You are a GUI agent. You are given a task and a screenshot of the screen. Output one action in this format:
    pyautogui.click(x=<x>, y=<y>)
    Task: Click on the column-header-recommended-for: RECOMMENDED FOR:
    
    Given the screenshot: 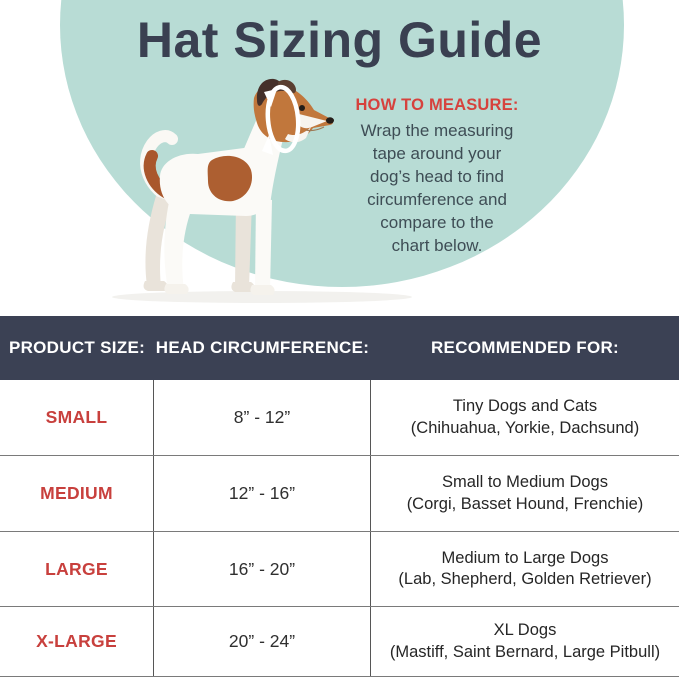 What is the action you would take?
    pyautogui.click(x=524, y=347)
    